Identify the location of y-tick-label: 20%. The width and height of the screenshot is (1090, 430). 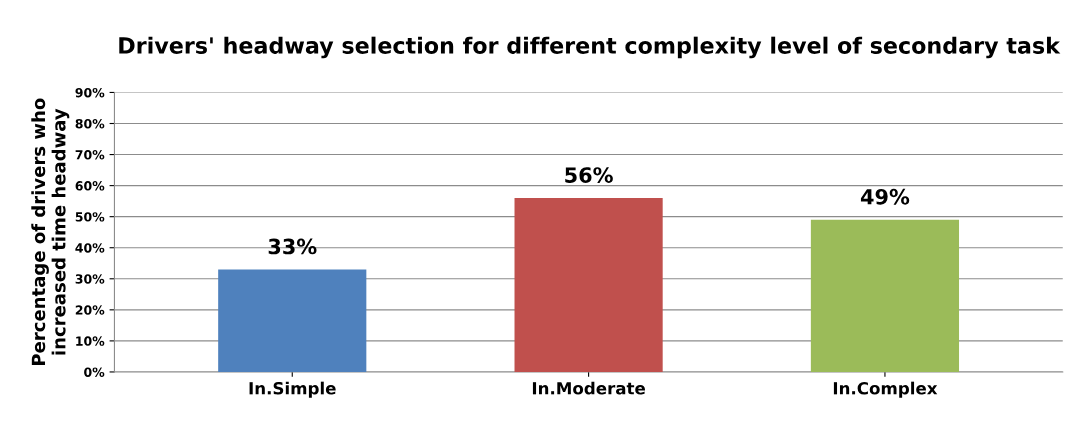
(90, 310).